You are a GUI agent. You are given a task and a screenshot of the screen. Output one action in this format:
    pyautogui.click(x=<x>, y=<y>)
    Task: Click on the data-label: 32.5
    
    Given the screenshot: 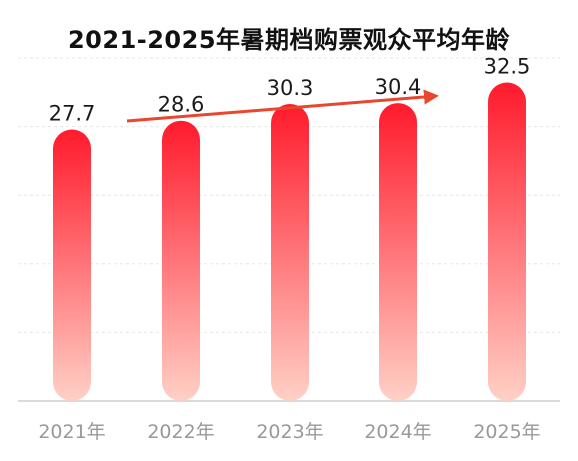 What is the action you would take?
    pyautogui.click(x=507, y=67)
    